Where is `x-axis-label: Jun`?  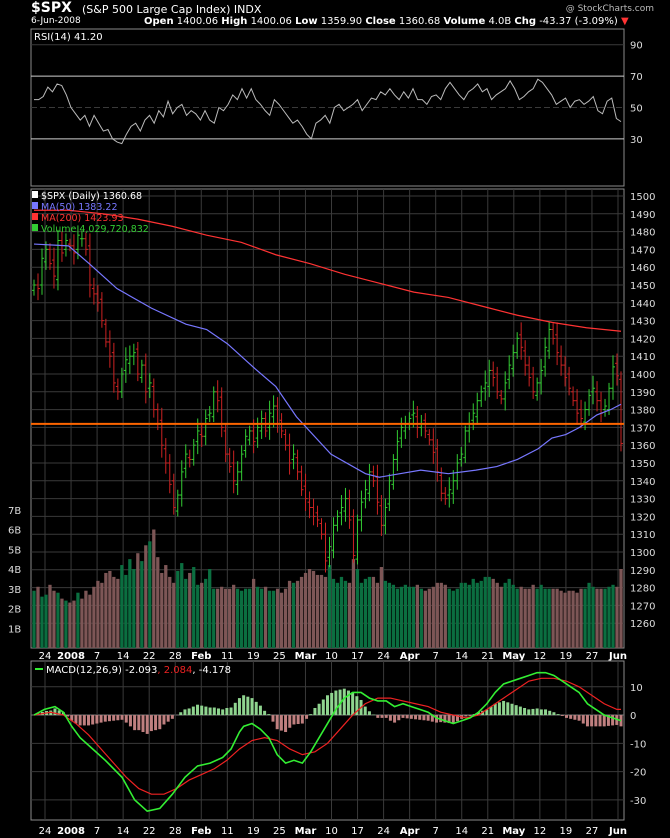
x-axis-label: Jun is located at coordinates (617, 831).